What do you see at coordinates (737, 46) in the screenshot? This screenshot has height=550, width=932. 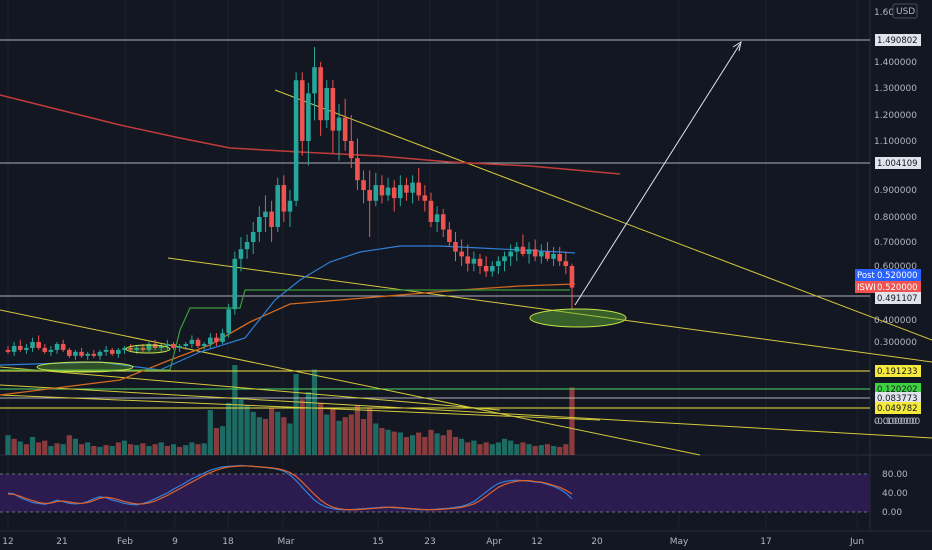 I see `projection-arrow-head` at bounding box center [737, 46].